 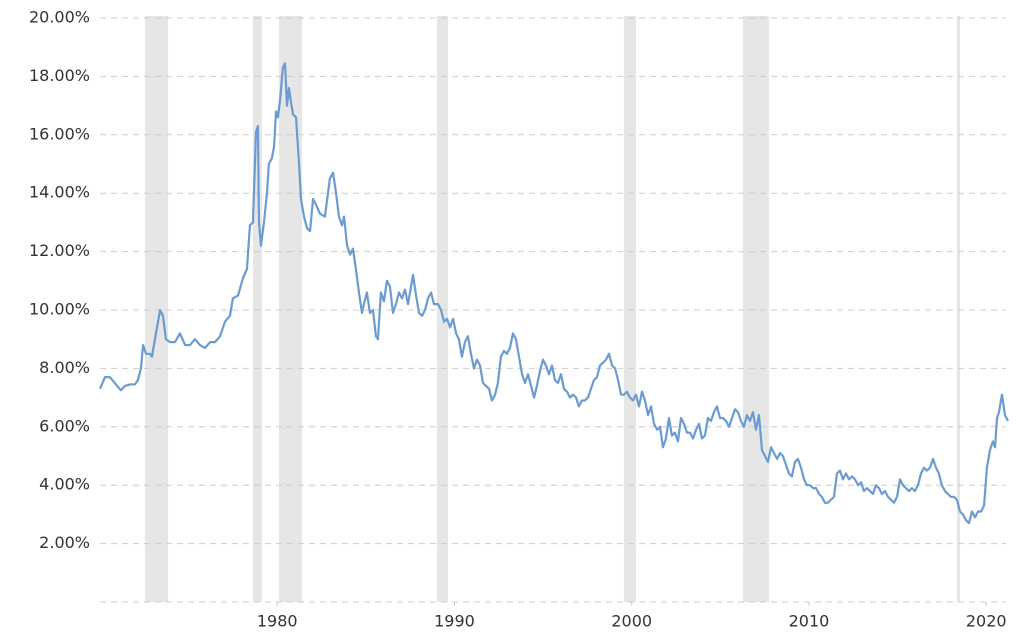 I want to click on x-tick-label: 2020, so click(x=986, y=621).